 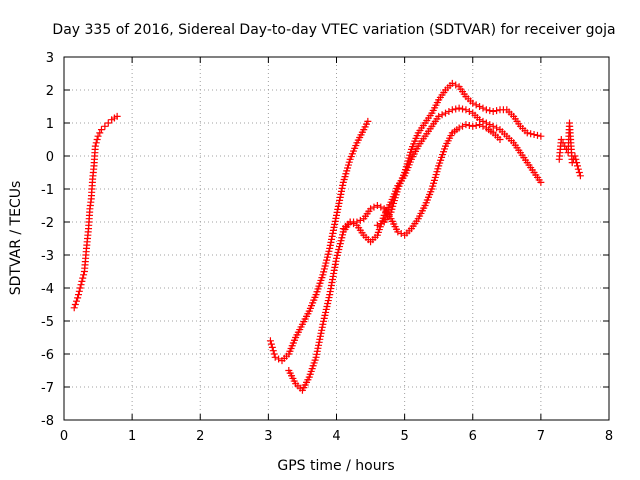 I want to click on y-tick-label: -3, so click(x=47, y=256).